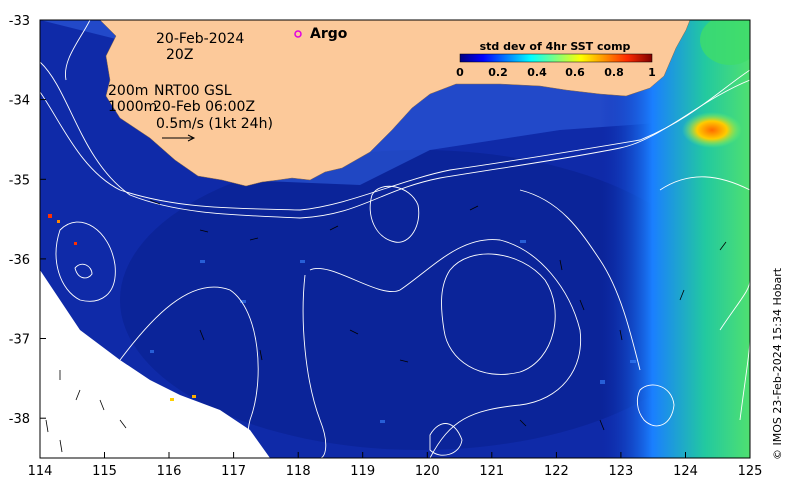 The height and width of the screenshot is (492, 791). Describe the element at coordinates (685, 471) in the screenshot. I see `x-tick-label: 124` at that location.